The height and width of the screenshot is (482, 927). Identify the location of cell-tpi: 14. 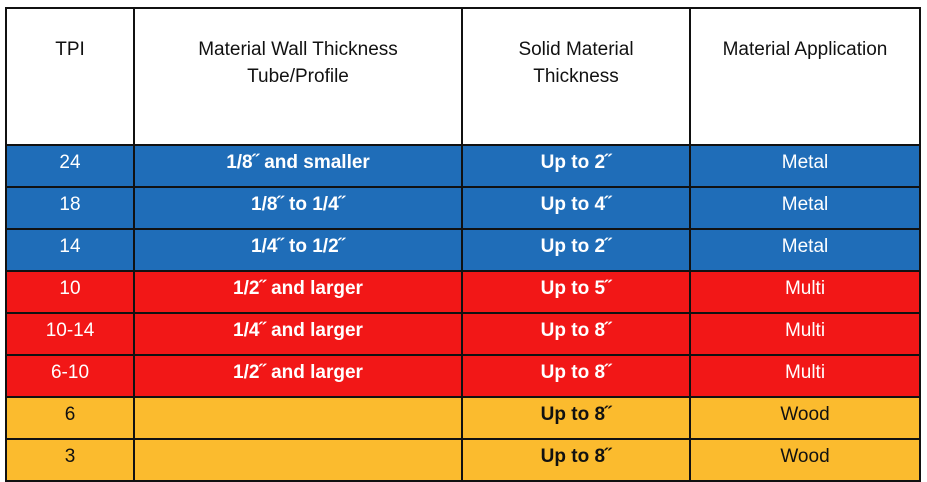
(70, 250).